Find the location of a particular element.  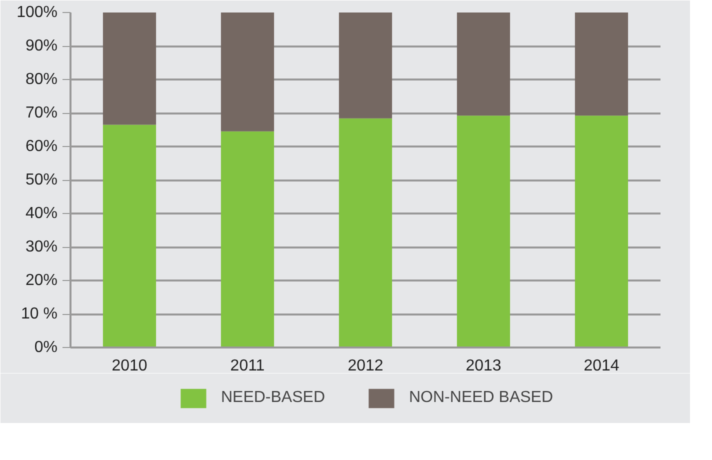

y-tick-label: 80% is located at coordinates (41, 79).